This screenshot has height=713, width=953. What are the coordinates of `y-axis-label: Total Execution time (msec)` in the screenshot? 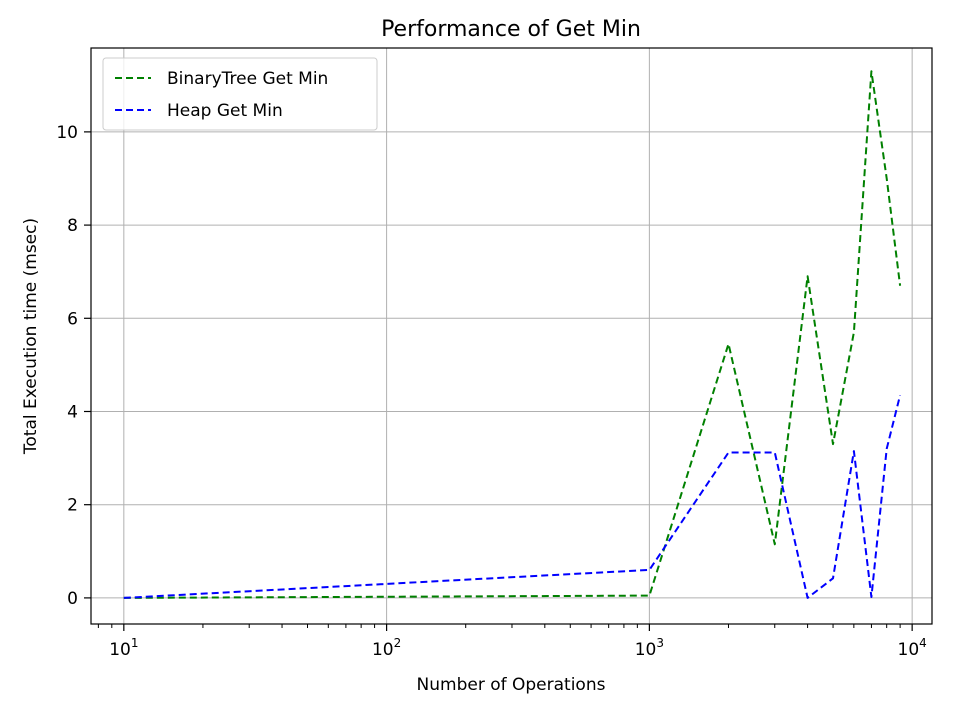 It's located at (31, 336).